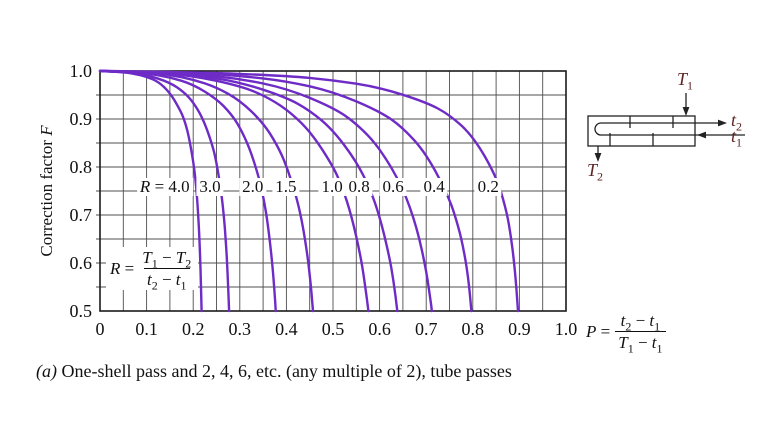  I want to click on tube-outlet-label: t2, so click(736, 121).